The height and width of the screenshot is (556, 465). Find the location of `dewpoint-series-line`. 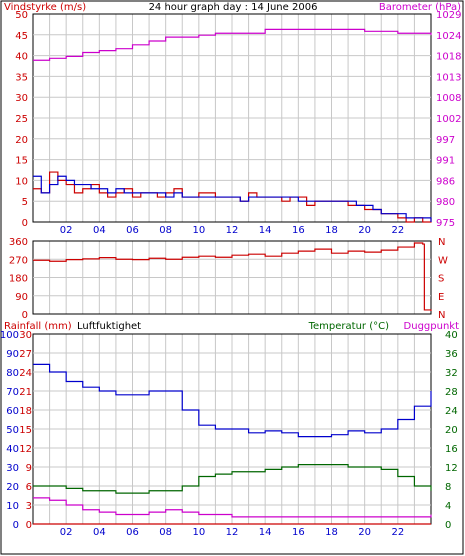

dewpoint-series-line is located at coordinates (232, 507).